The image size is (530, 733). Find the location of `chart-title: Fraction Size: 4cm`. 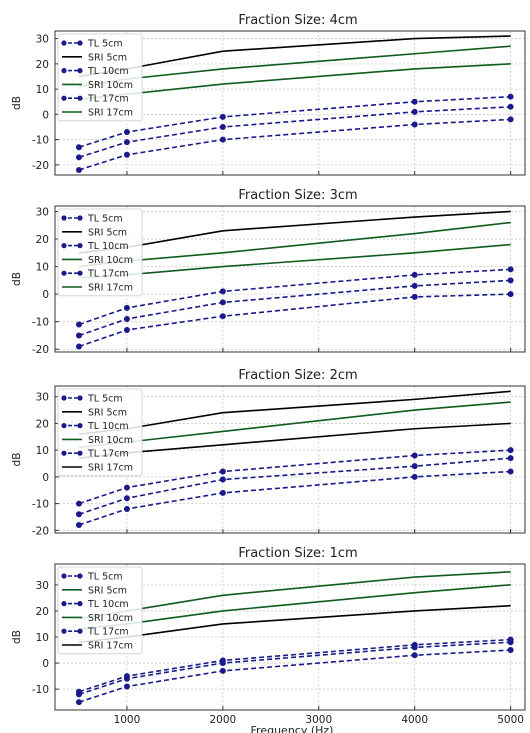

chart-title: Fraction Size: 4cm is located at coordinates (297, 20).